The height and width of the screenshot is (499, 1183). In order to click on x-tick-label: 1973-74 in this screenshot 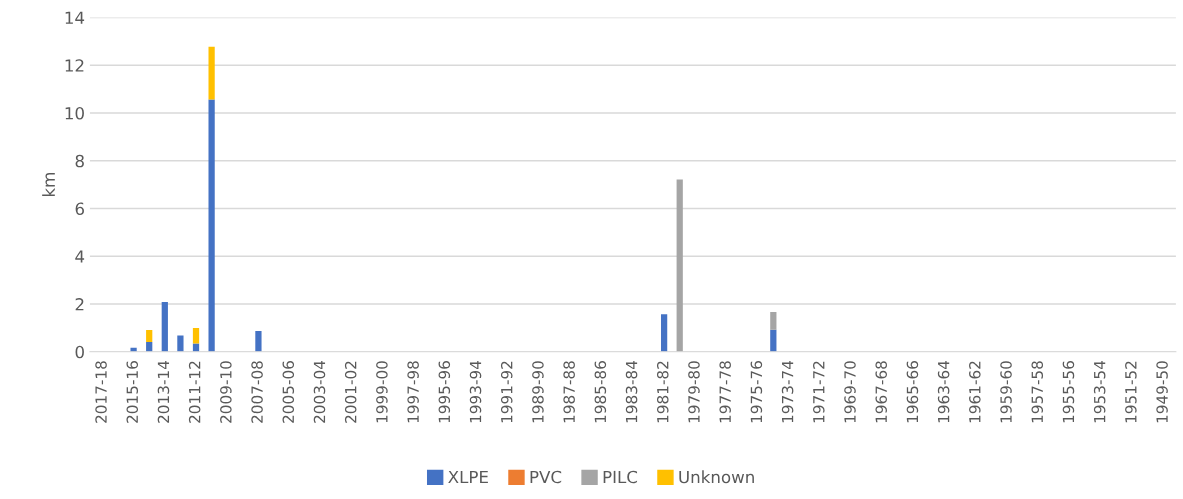, I will do `click(787, 391)`.